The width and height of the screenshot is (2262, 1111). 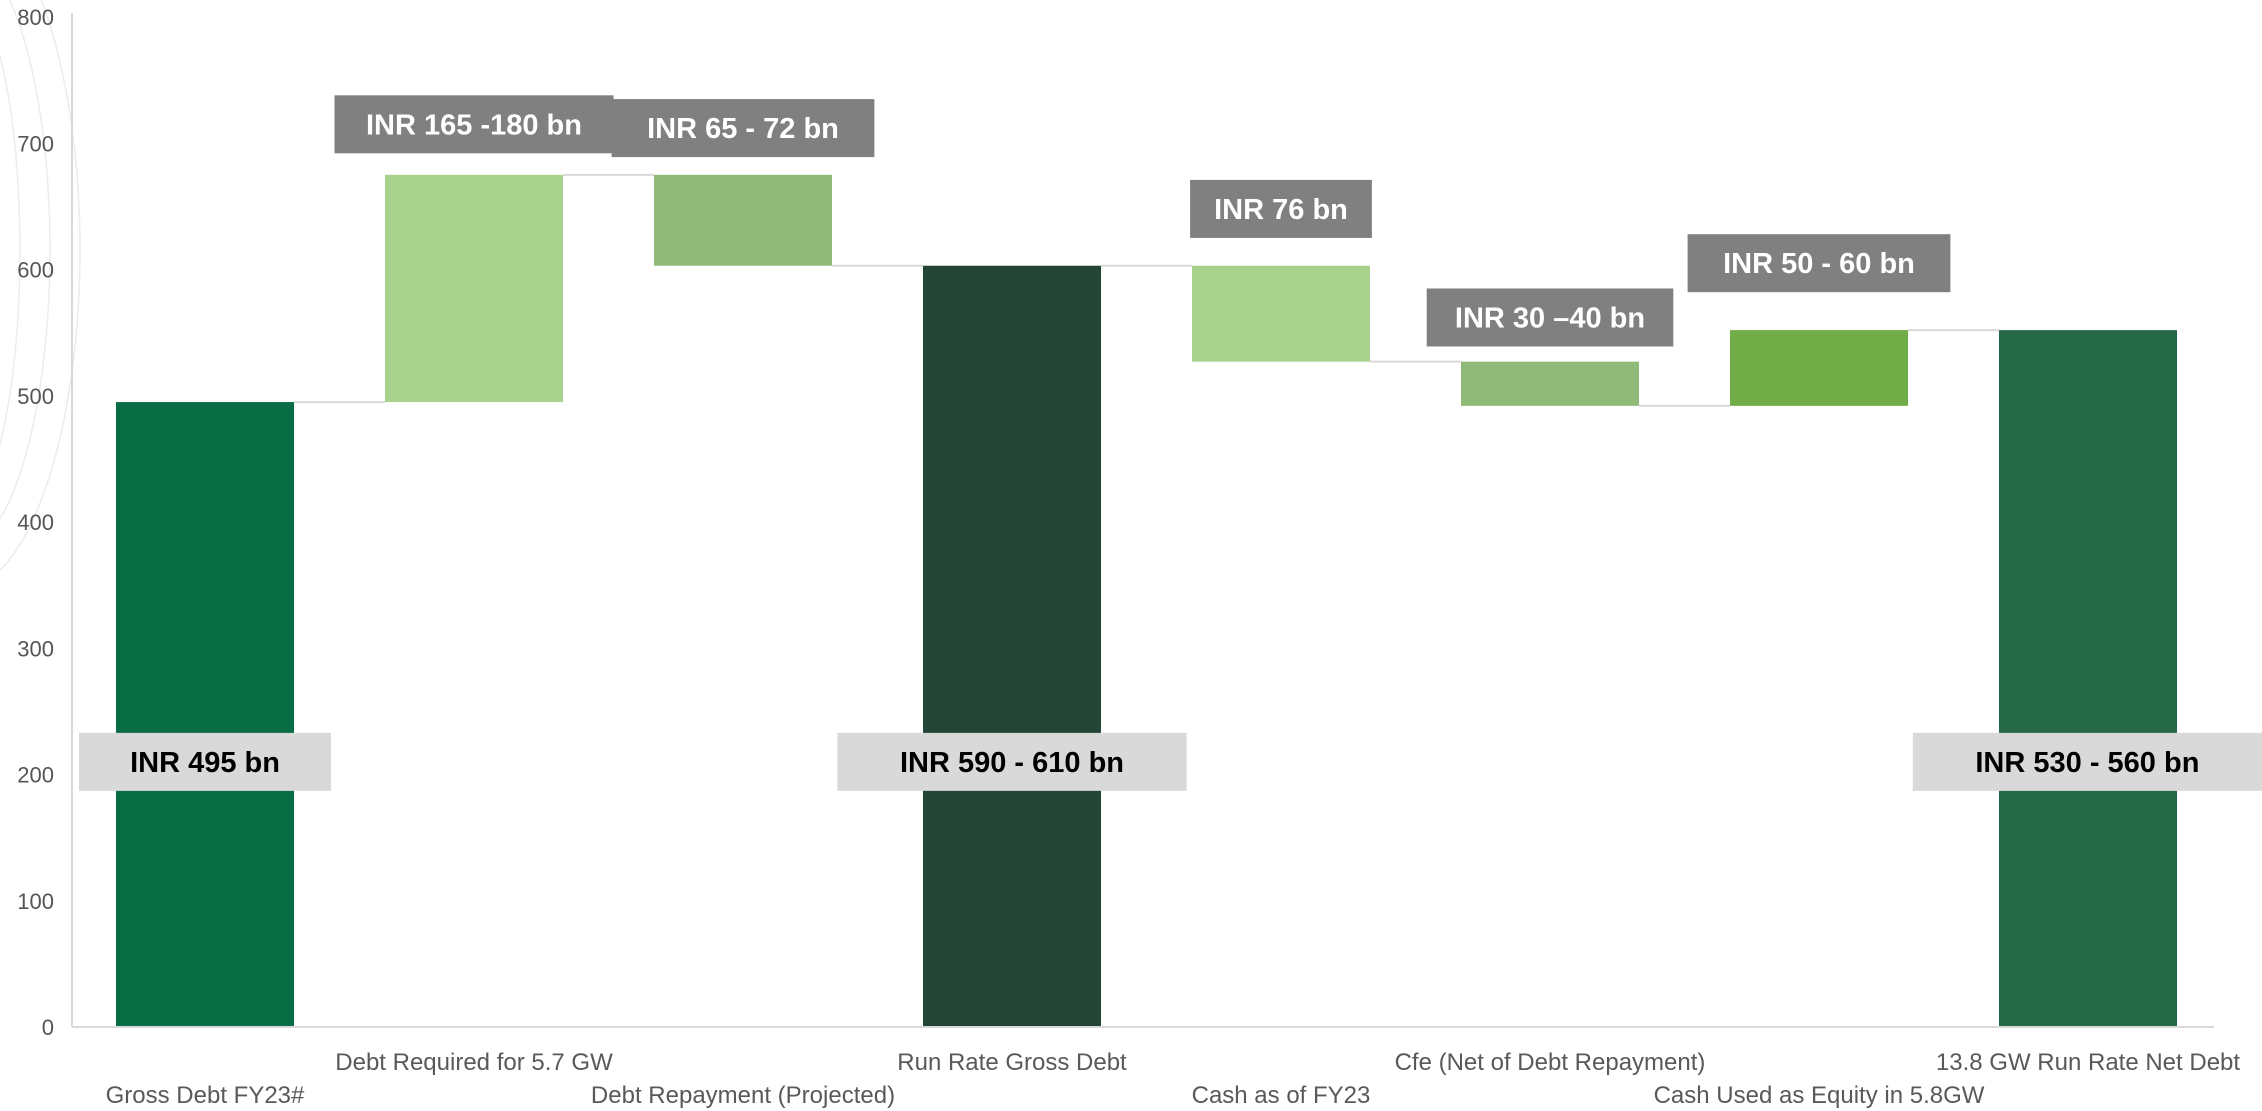 I want to click on data-label-callout: INR 590 - 610 bn, so click(x=1012, y=761).